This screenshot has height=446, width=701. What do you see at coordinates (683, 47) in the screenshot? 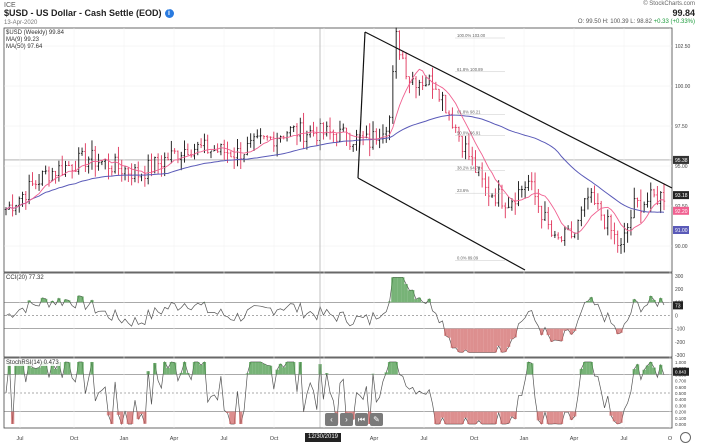
I see `price-axis-label: 102.50` at bounding box center [683, 47].